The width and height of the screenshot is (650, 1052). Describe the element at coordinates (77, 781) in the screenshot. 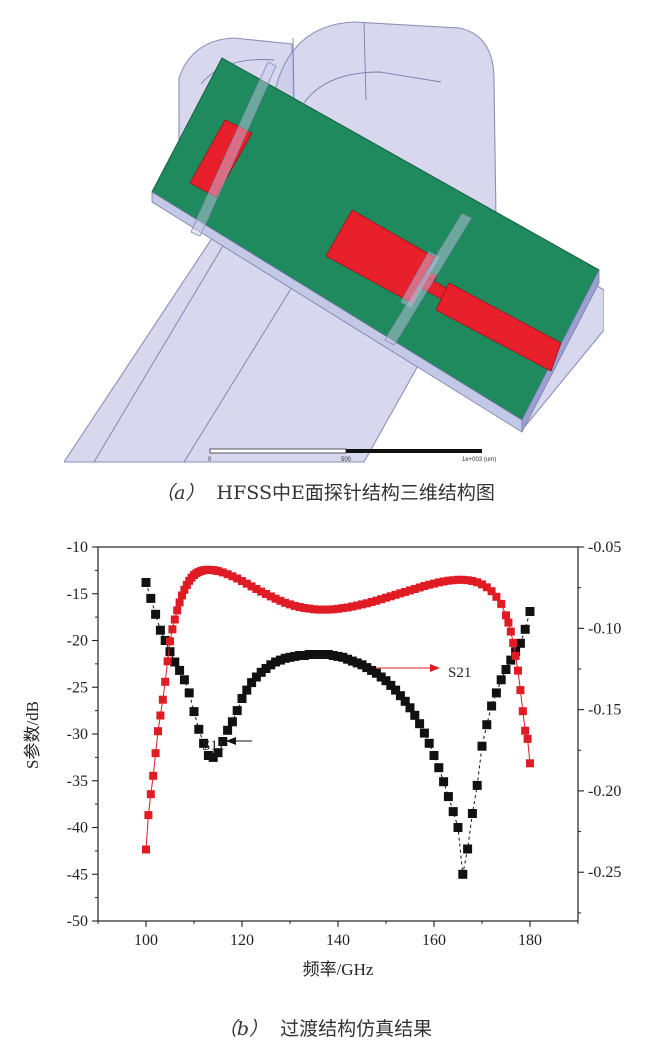

I see `y-tick-label: -35` at that location.